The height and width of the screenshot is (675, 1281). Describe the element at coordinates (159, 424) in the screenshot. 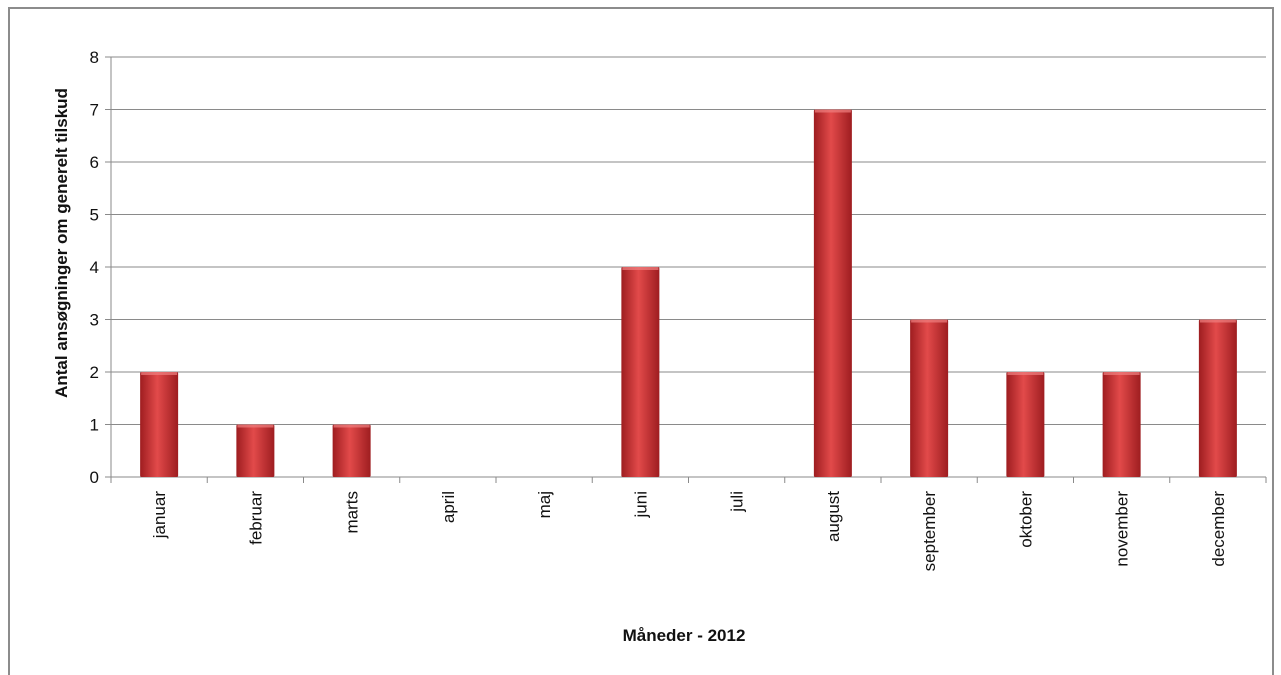

I see `bar-januar` at that location.